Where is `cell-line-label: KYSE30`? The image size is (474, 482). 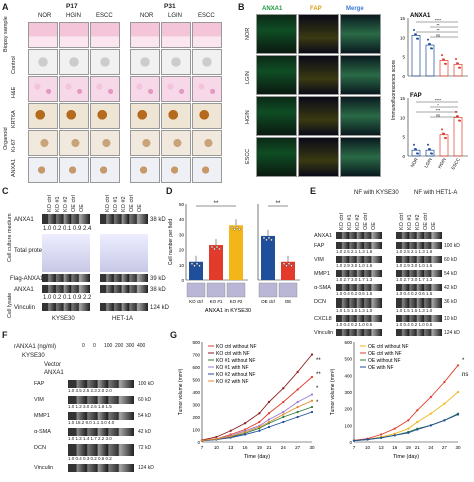 cell-line-label: KYSE30 is located at coordinates (63, 319).